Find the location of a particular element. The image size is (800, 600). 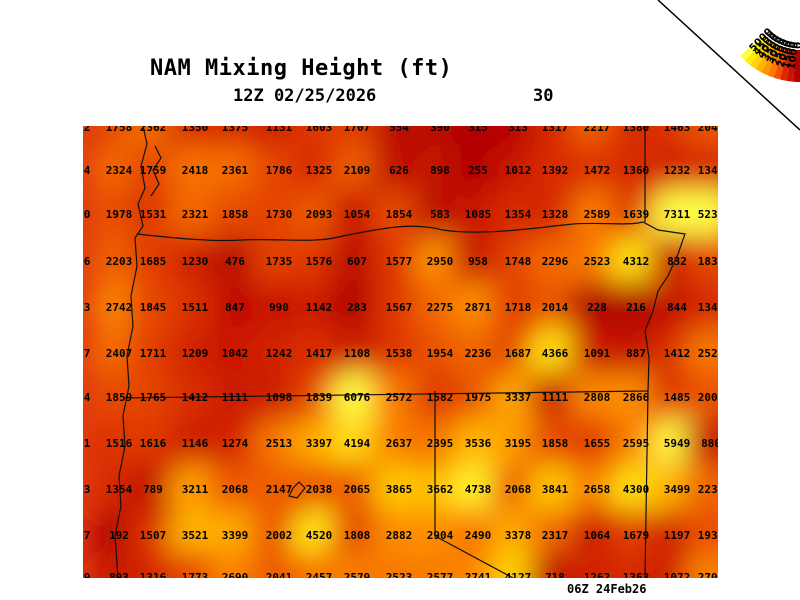

valid-time: 12Z 02/25/2026 is located at coordinates (305, 96).